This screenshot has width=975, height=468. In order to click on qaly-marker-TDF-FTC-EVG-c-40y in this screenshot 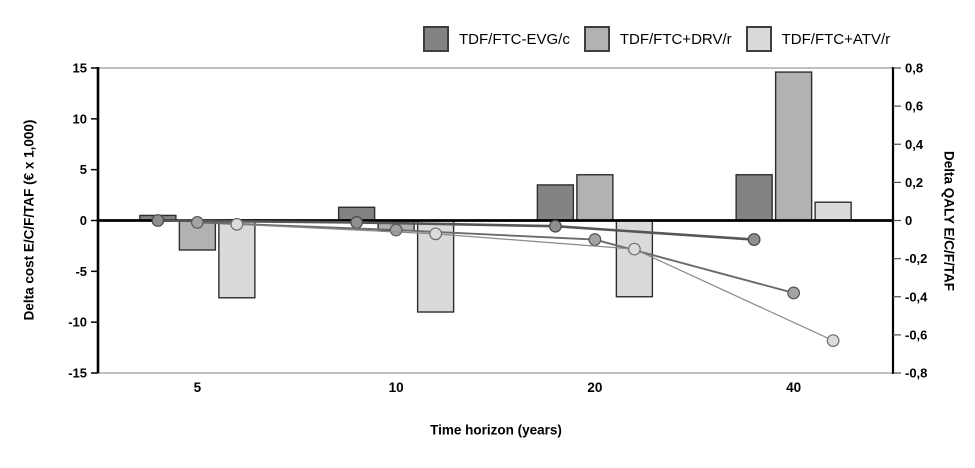, I will do `click(754, 239)`.